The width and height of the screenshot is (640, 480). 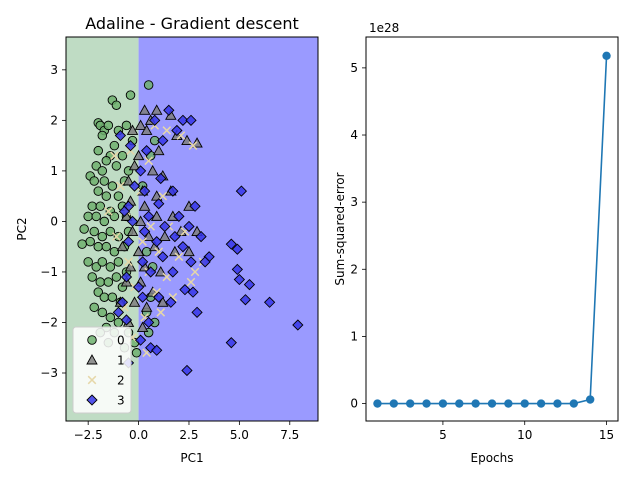 What do you see at coordinates (192, 23) in the screenshot?
I see `scatter-title: Adaline - Gradient descent` at bounding box center [192, 23].